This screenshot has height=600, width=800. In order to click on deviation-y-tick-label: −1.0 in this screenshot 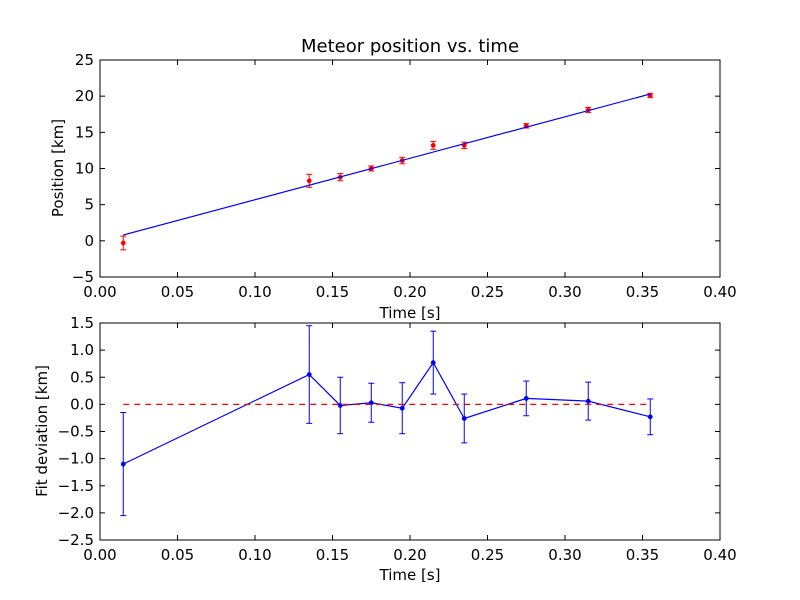, I will do `click(76, 459)`.